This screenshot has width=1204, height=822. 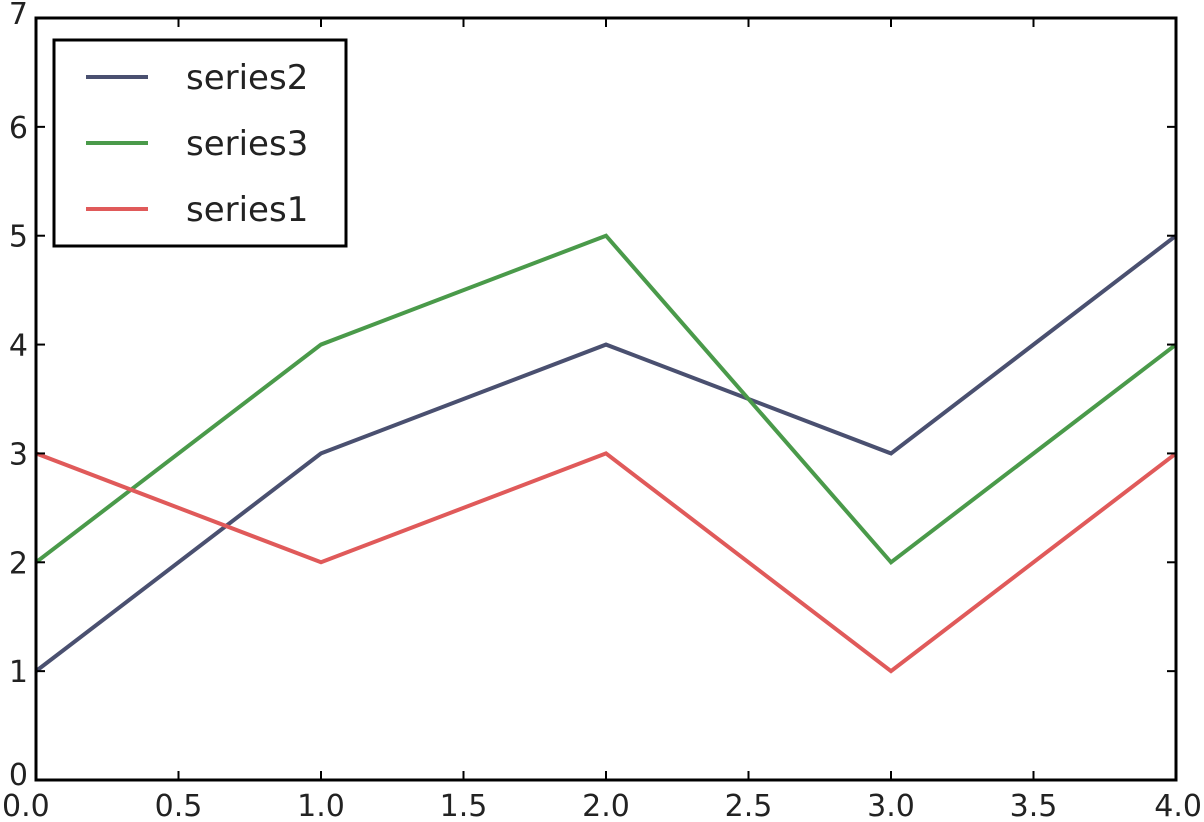 I want to click on y-tick-label: 6, so click(x=18, y=128).